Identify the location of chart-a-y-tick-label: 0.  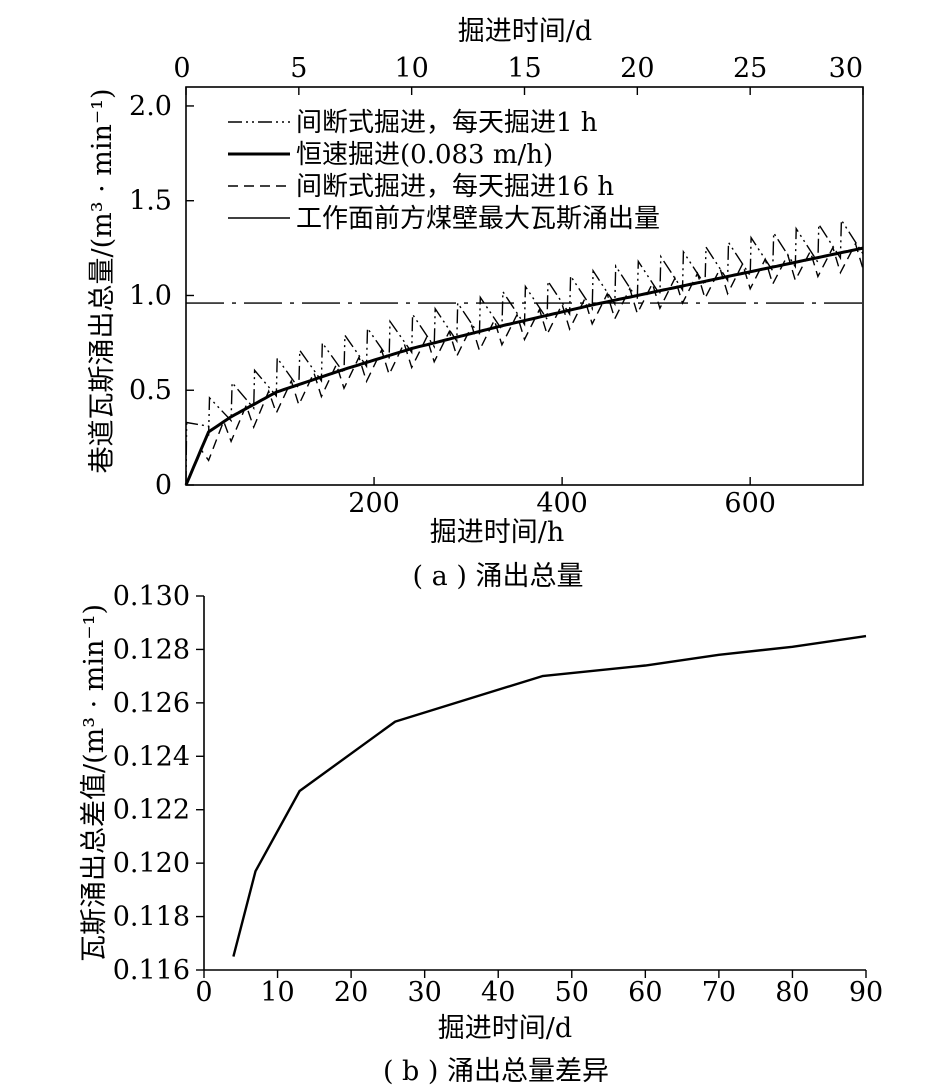
(163, 485).